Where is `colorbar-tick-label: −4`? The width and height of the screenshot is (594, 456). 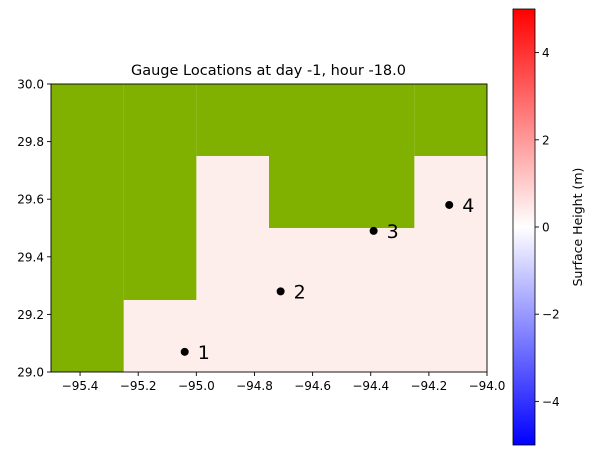
colorbar-tick-label: −4 is located at coordinates (551, 402).